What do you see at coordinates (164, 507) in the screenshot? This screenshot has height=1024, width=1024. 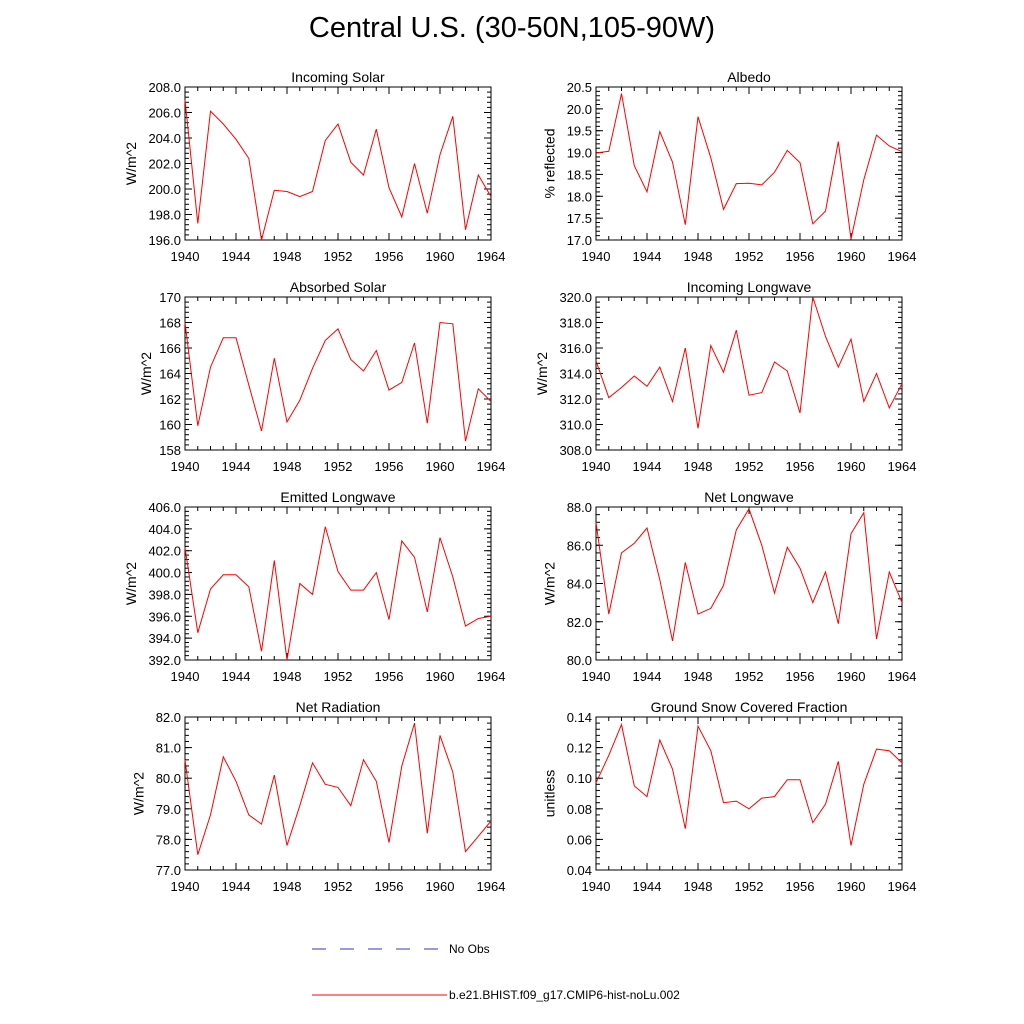 I see `y-tick-label: 406.0` at bounding box center [164, 507].